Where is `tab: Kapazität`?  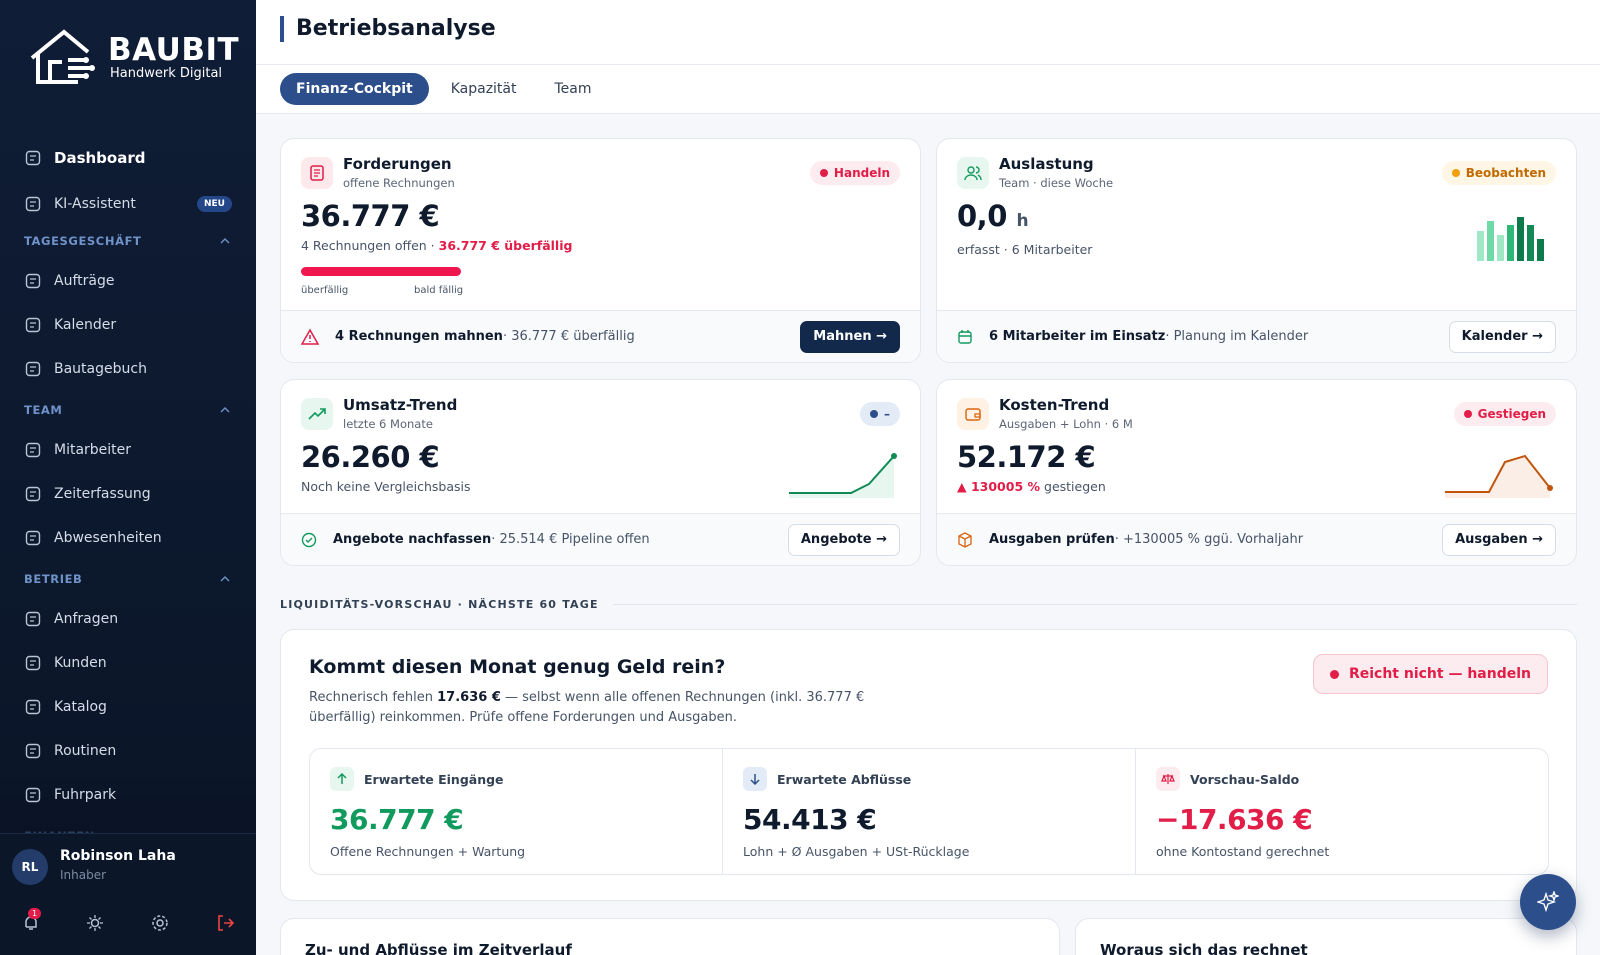 tab: Kapazität is located at coordinates (483, 89).